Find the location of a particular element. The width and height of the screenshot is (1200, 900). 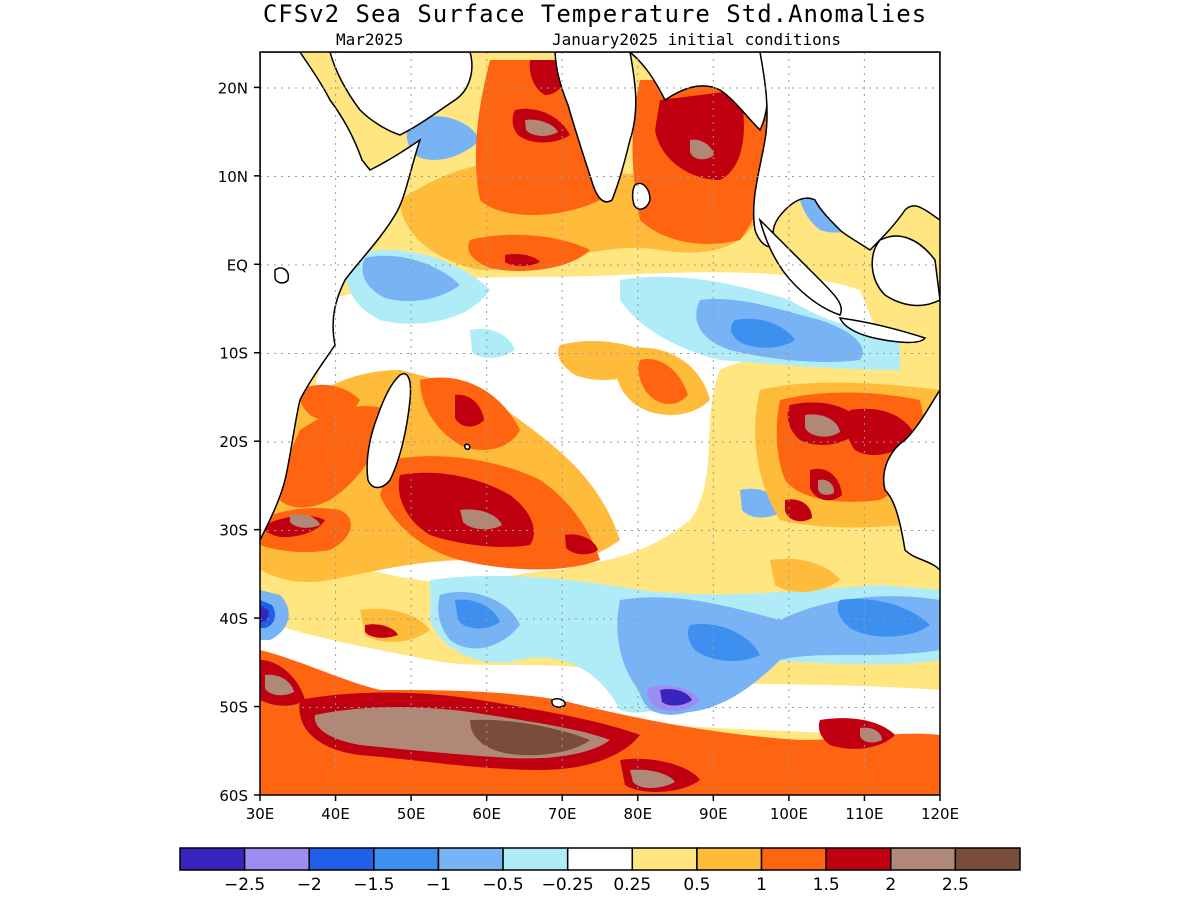

colorbar-label: 1 is located at coordinates (761, 885).